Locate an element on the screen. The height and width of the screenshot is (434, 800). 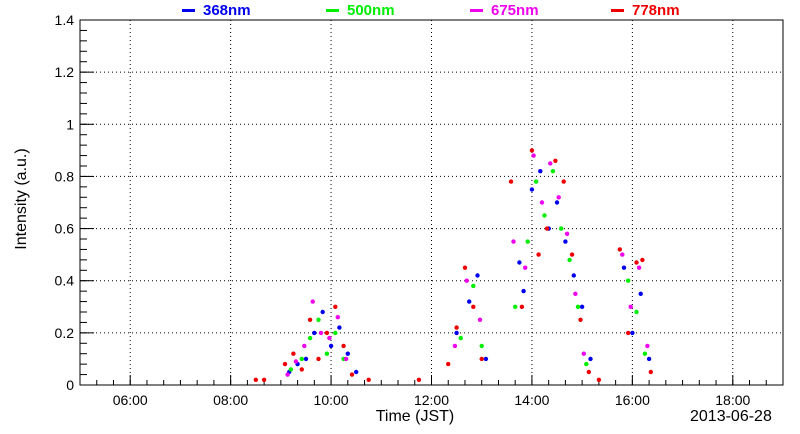
legend-item: 500nm is located at coordinates (360, 10).